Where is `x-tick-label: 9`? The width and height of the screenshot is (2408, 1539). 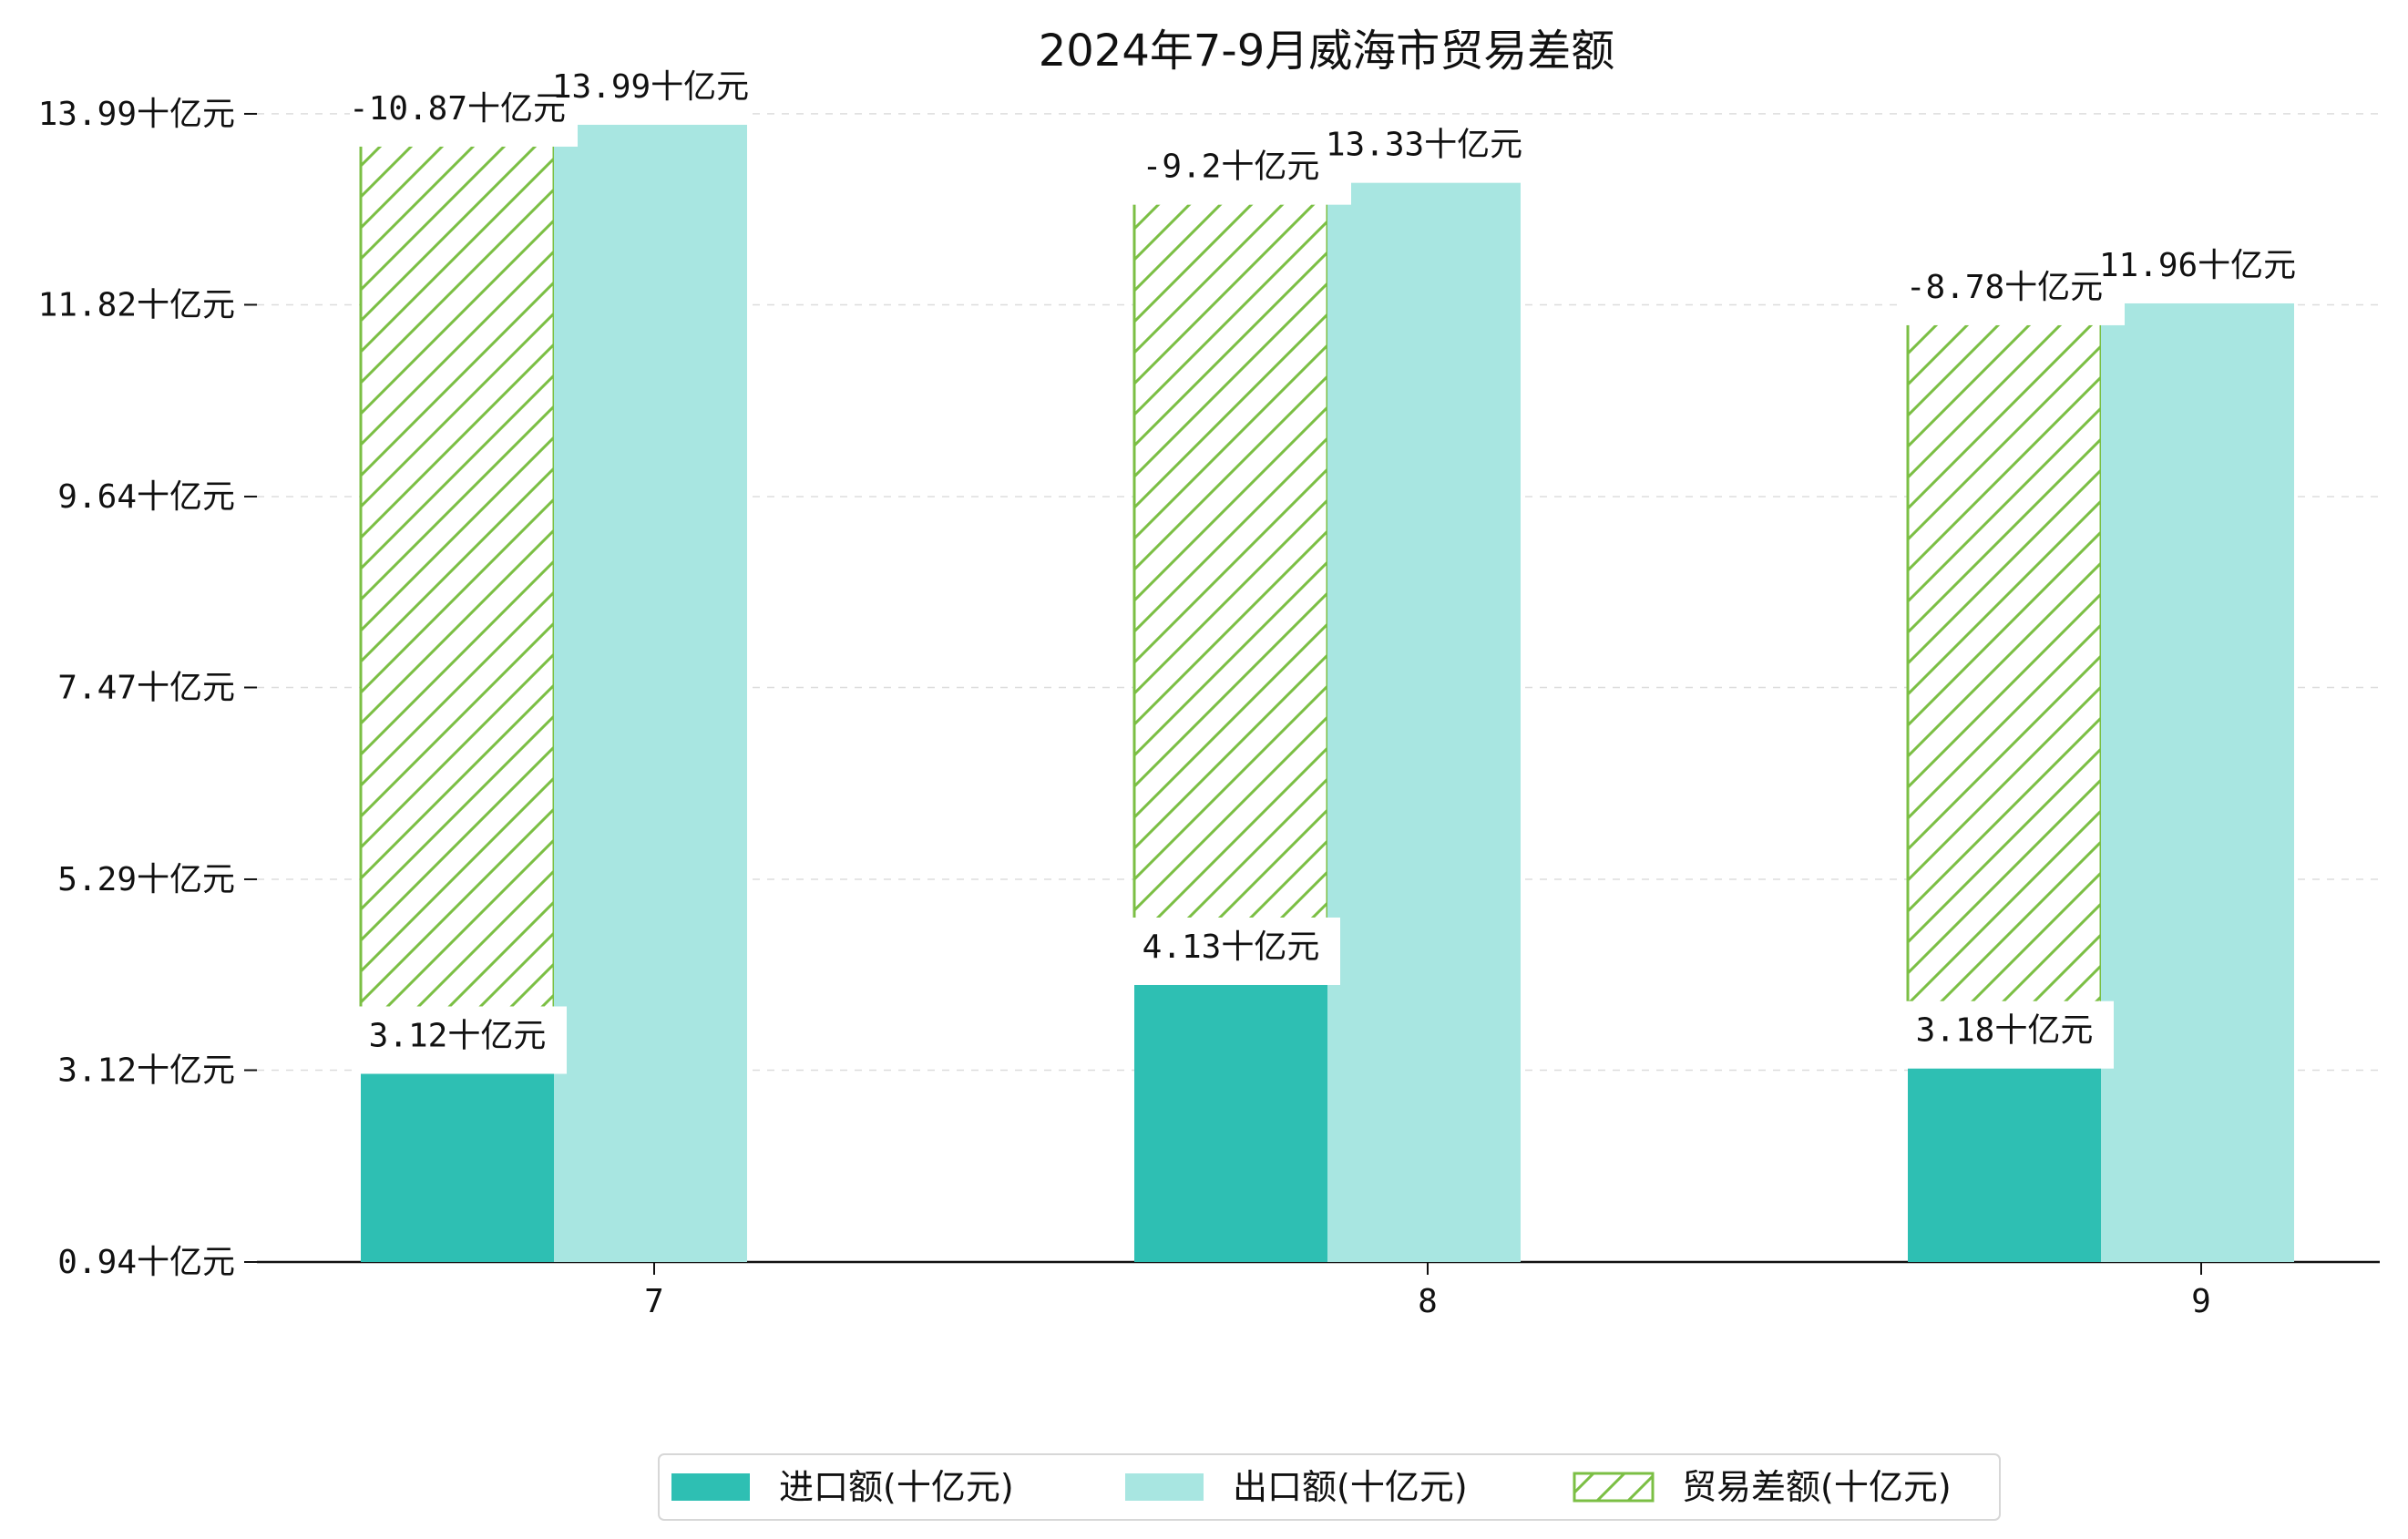 x-tick-label: 9 is located at coordinates (2201, 1301).